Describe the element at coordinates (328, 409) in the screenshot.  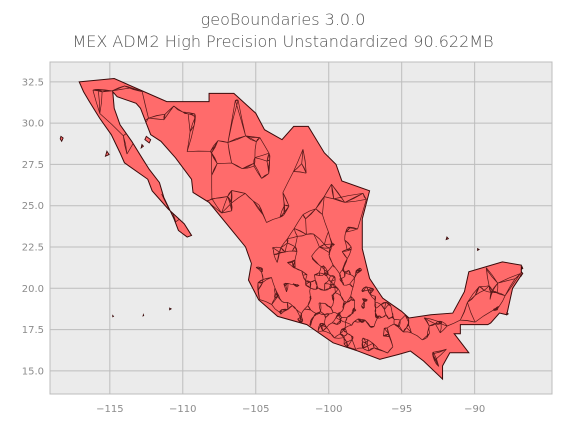
I see `x-tick-label: −100` at that location.